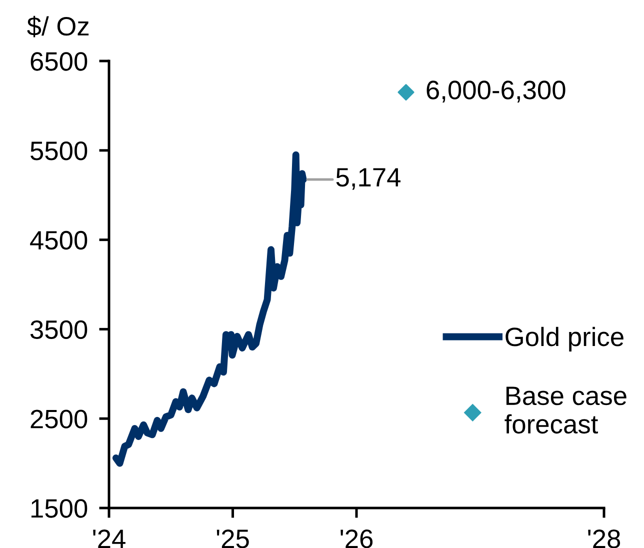  I want to click on x-tick-label: '28, so click(604, 539).